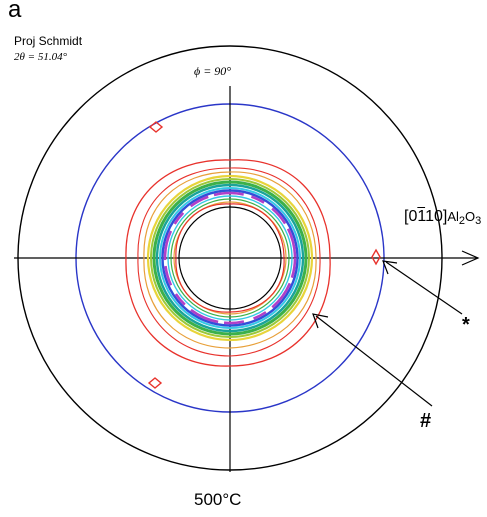 Image resolution: width=487 pixels, height=517 pixels. What do you see at coordinates (470, 258) in the screenshot?
I see `axis-arrow-icon` at bounding box center [470, 258].